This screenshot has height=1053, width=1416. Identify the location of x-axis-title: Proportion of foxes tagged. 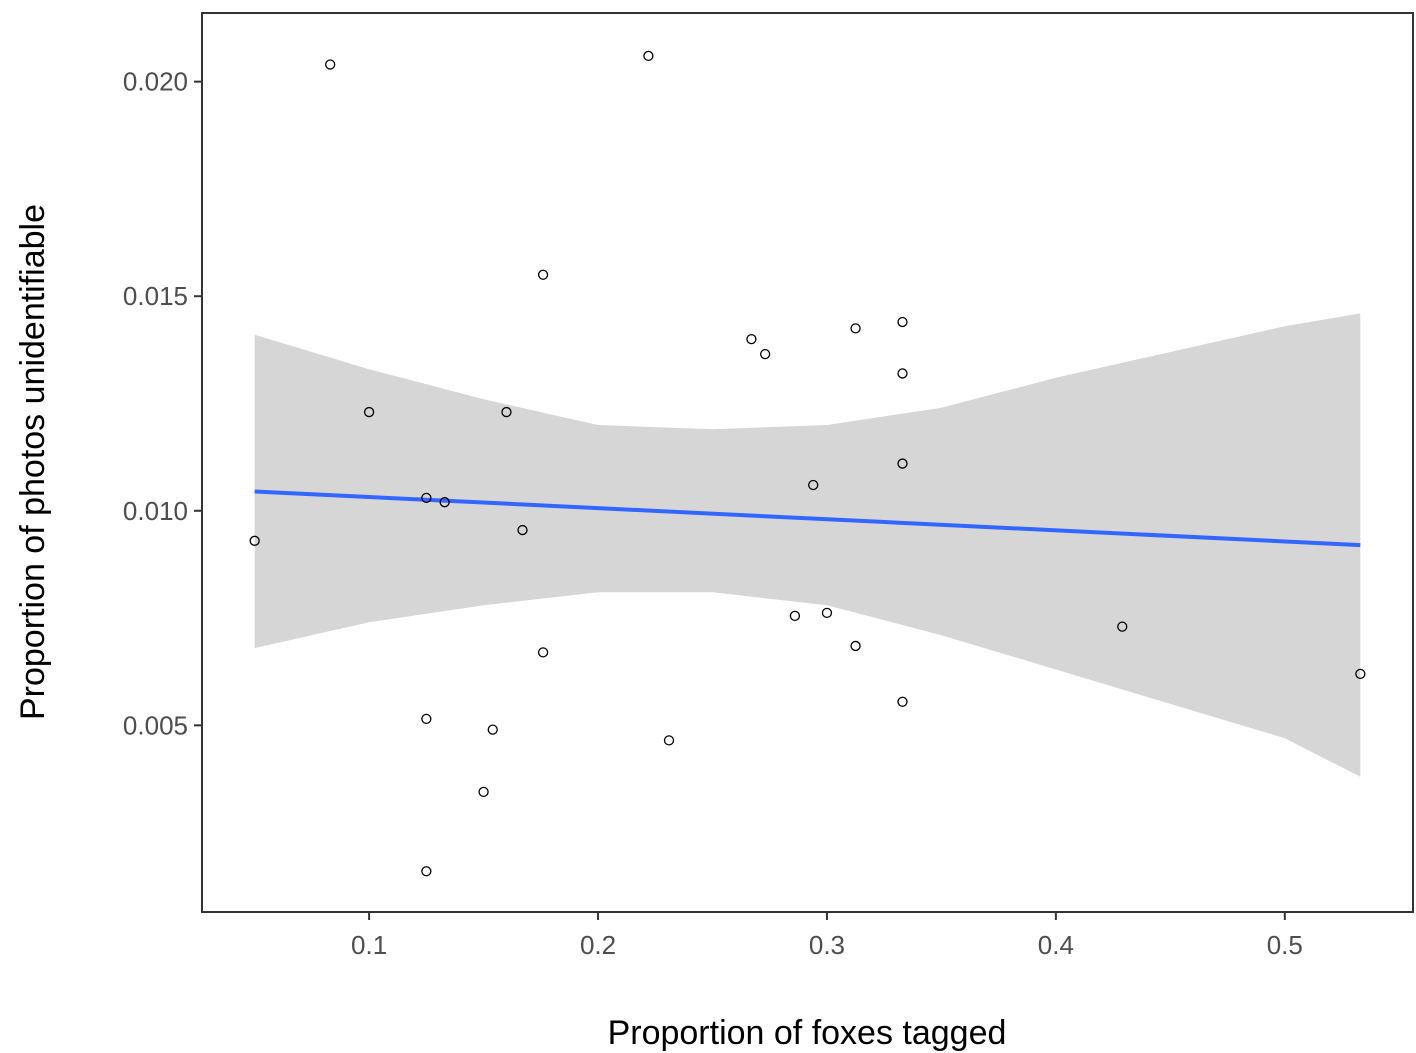
(807, 1033).